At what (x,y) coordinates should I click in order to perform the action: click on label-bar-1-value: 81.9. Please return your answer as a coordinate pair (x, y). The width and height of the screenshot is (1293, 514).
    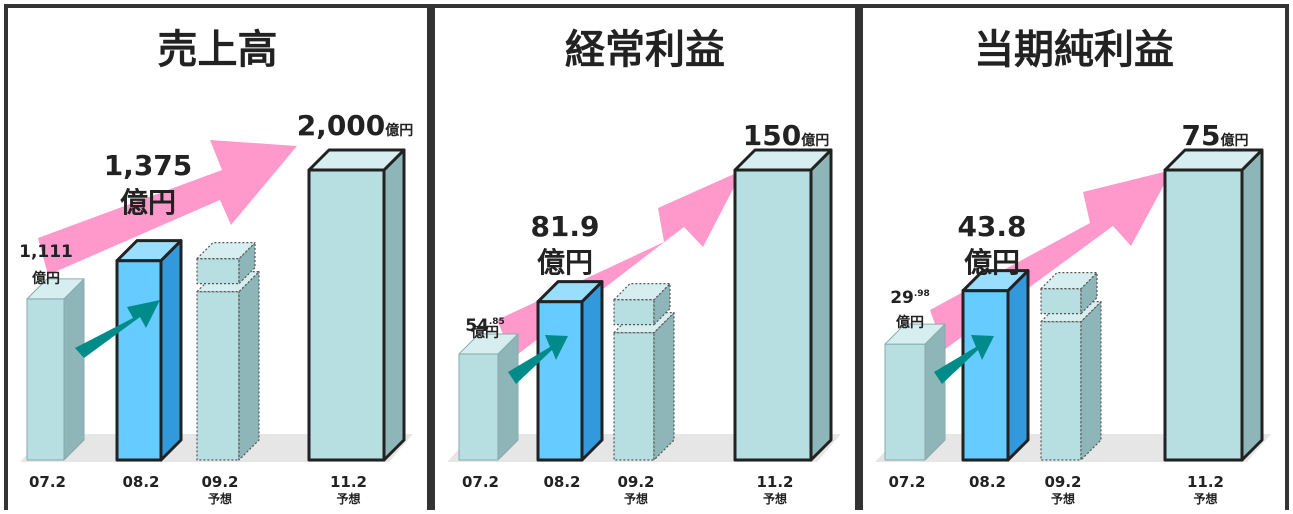
    Looking at the image, I should click on (564, 226).